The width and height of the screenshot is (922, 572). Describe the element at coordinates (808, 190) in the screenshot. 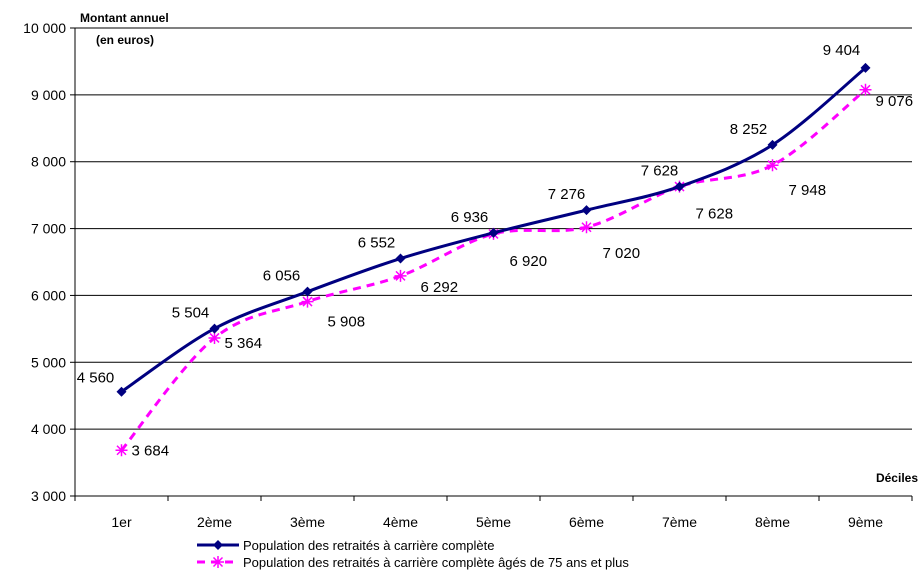

I see `data-label: 7 948` at that location.